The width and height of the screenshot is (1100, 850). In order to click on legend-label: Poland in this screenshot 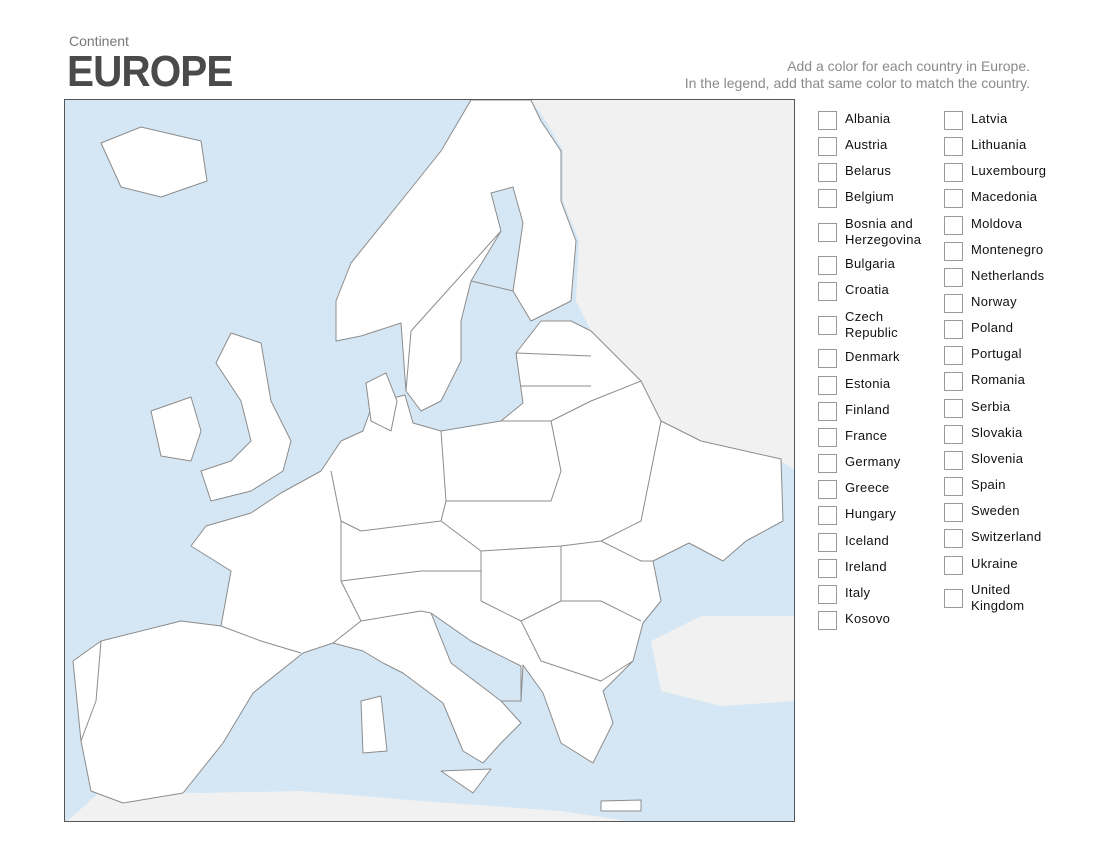, I will do `click(992, 327)`.